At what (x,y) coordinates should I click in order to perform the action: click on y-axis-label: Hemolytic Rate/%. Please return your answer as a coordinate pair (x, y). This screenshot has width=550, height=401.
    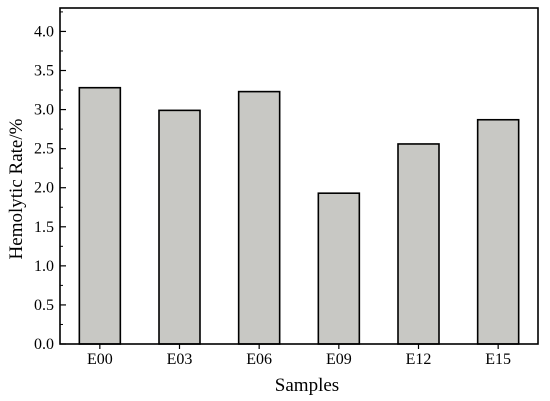
    Looking at the image, I should click on (16, 188).